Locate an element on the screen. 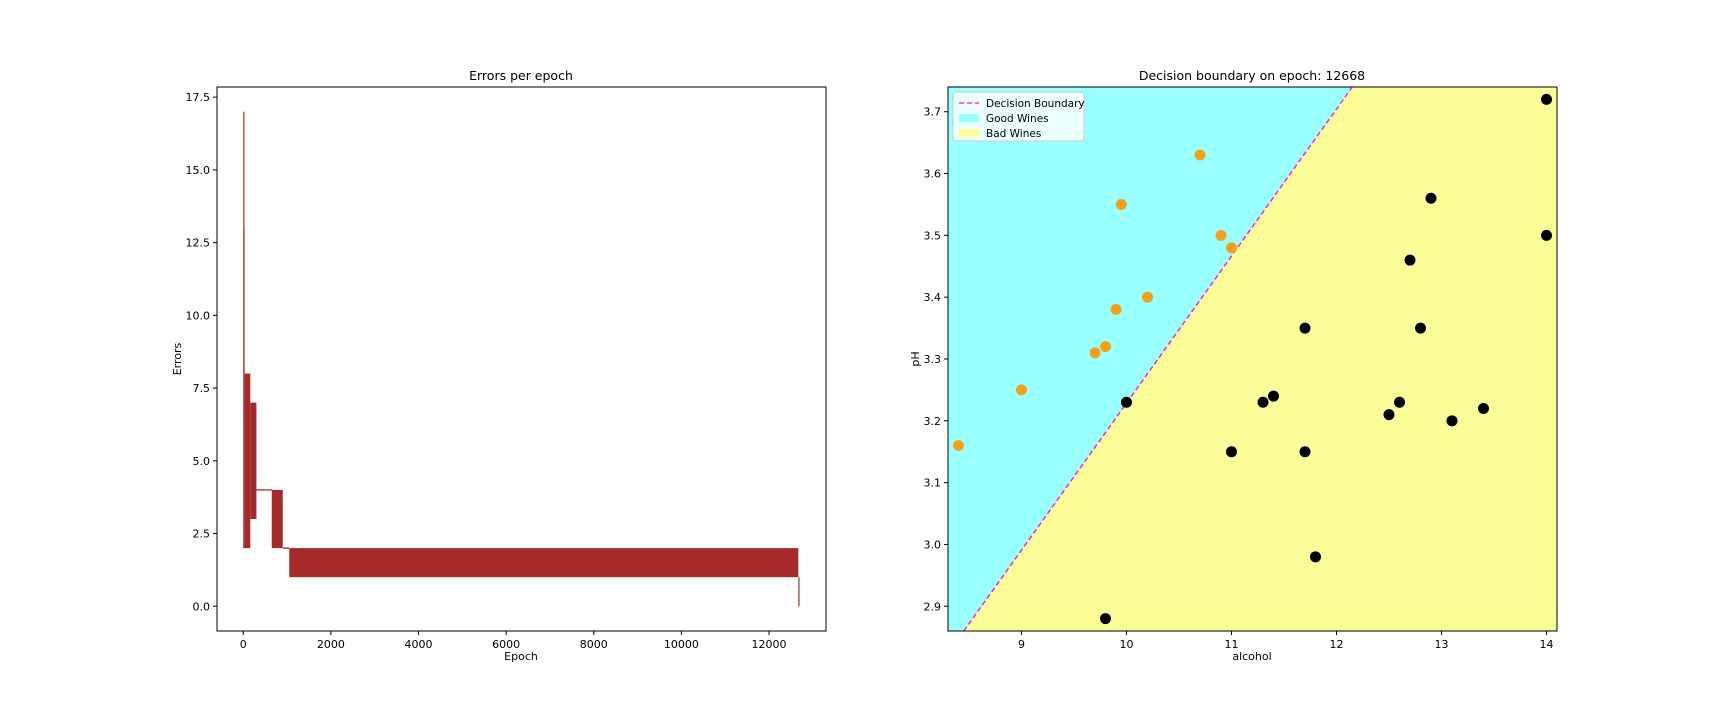 This screenshot has height=720, width=1728. x-tick-label: 12000 is located at coordinates (769, 644).